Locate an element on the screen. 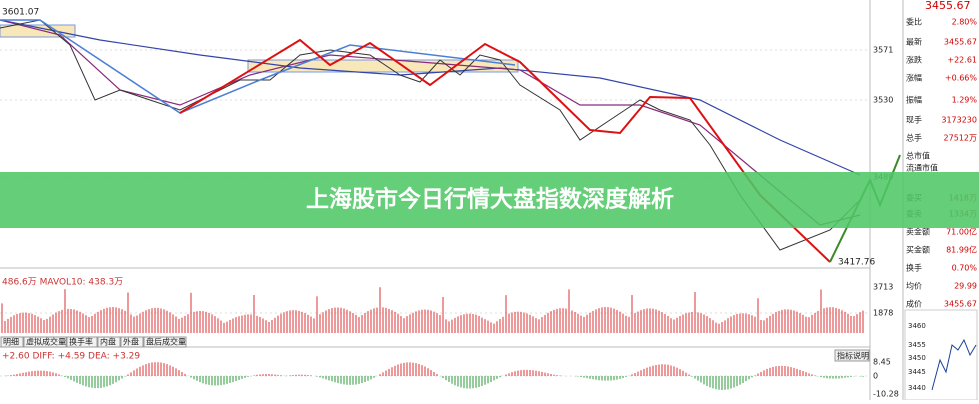  quote-value: 1.29% is located at coordinates (965, 100).